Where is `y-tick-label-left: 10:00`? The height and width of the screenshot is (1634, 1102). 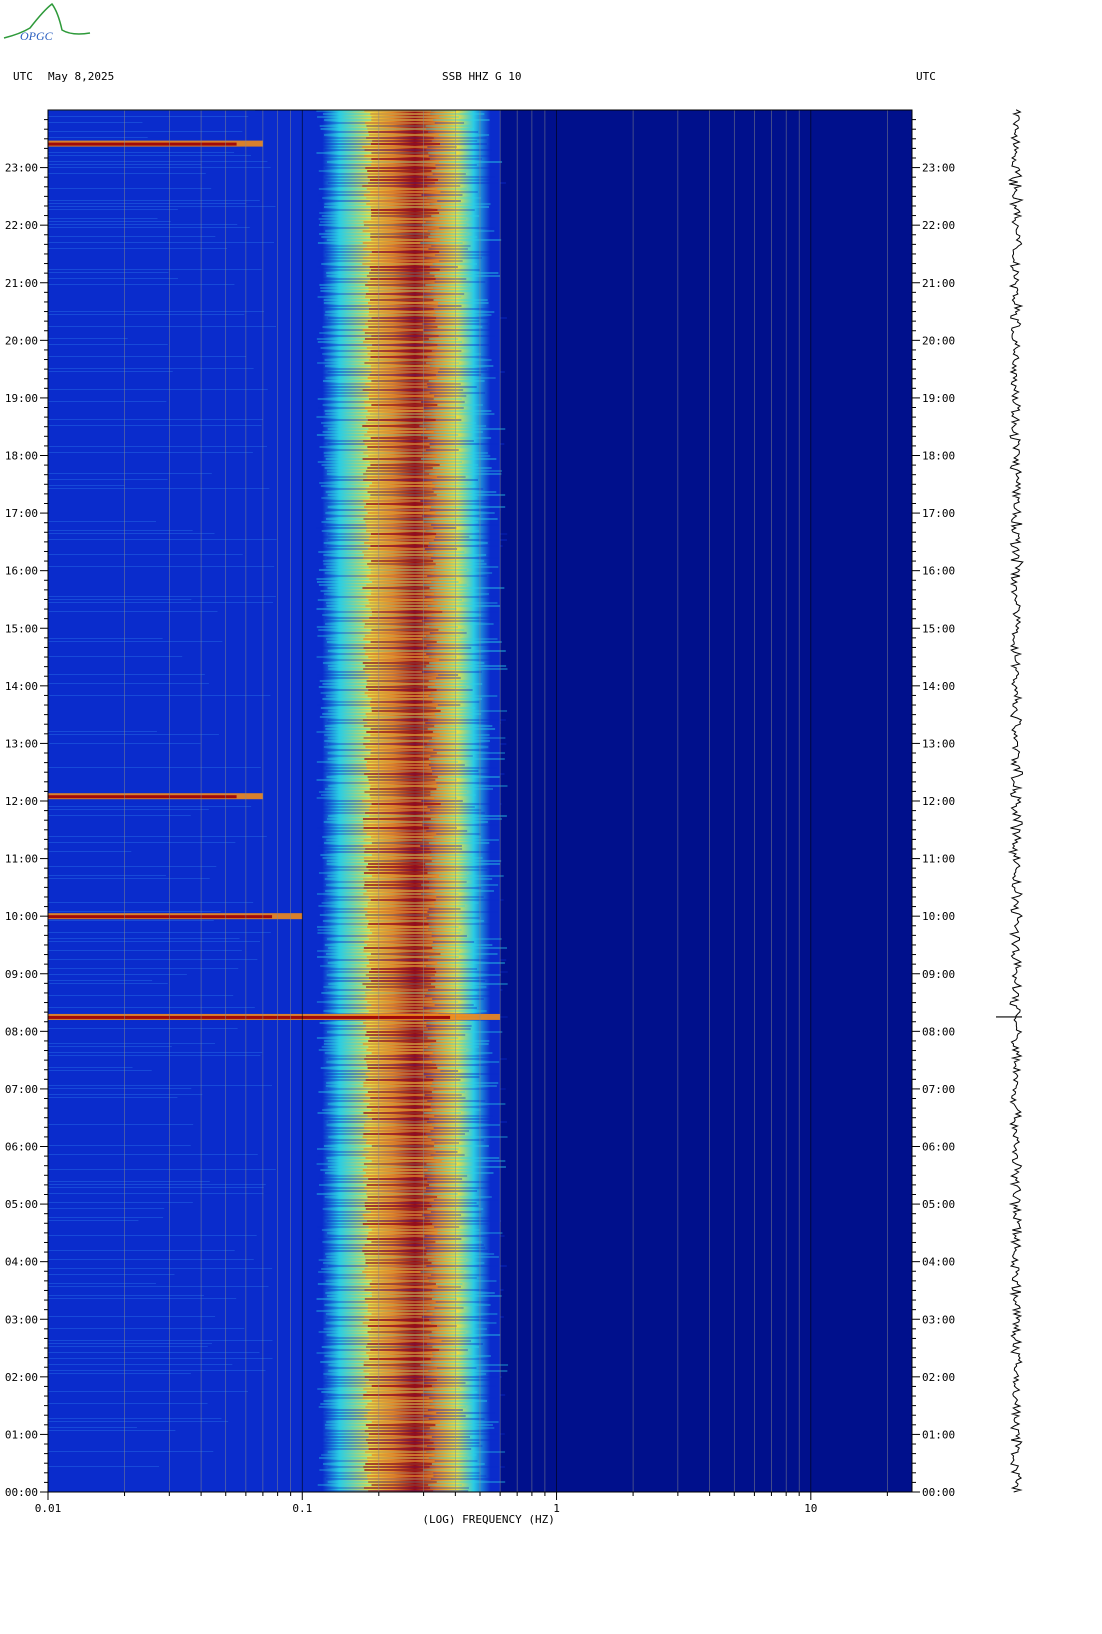 y-tick-label-left: 10:00 is located at coordinates (21, 916).